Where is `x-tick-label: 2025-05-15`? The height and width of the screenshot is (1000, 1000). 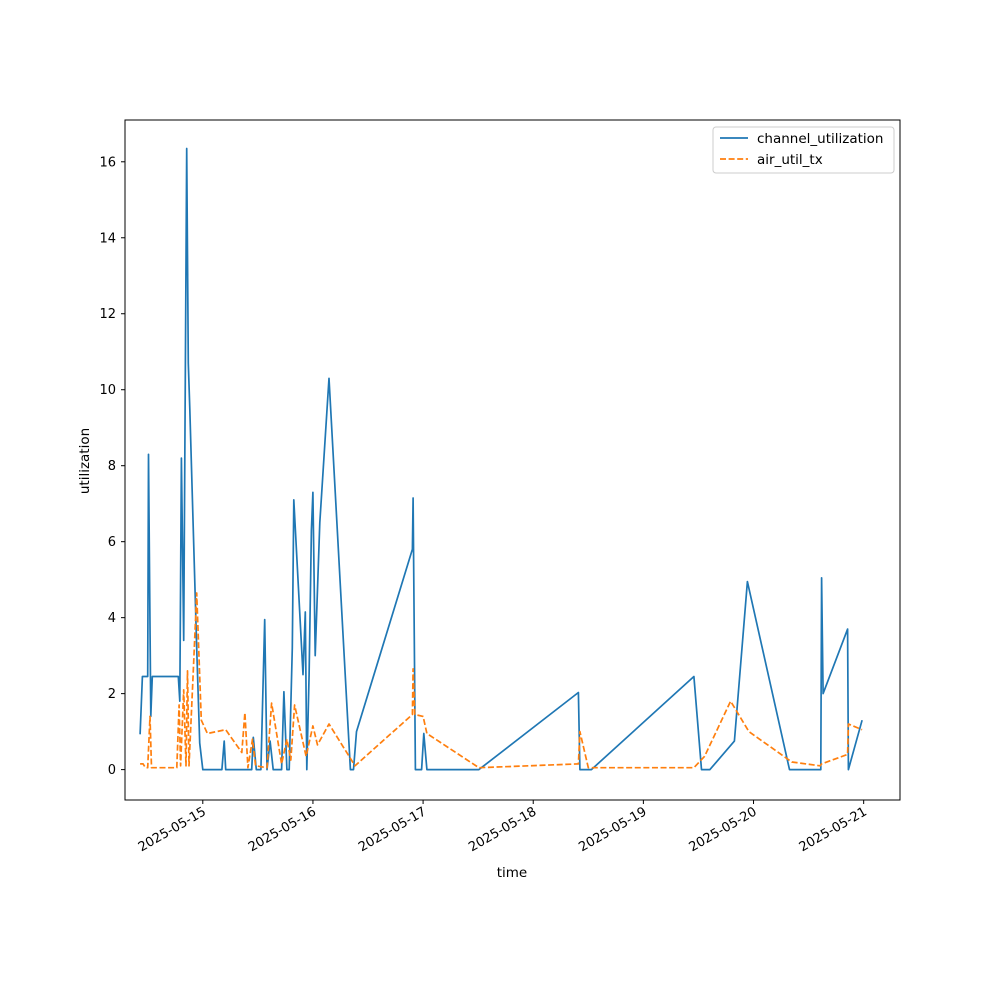
x-tick-label: 2025-05-15 is located at coordinates (172, 829).